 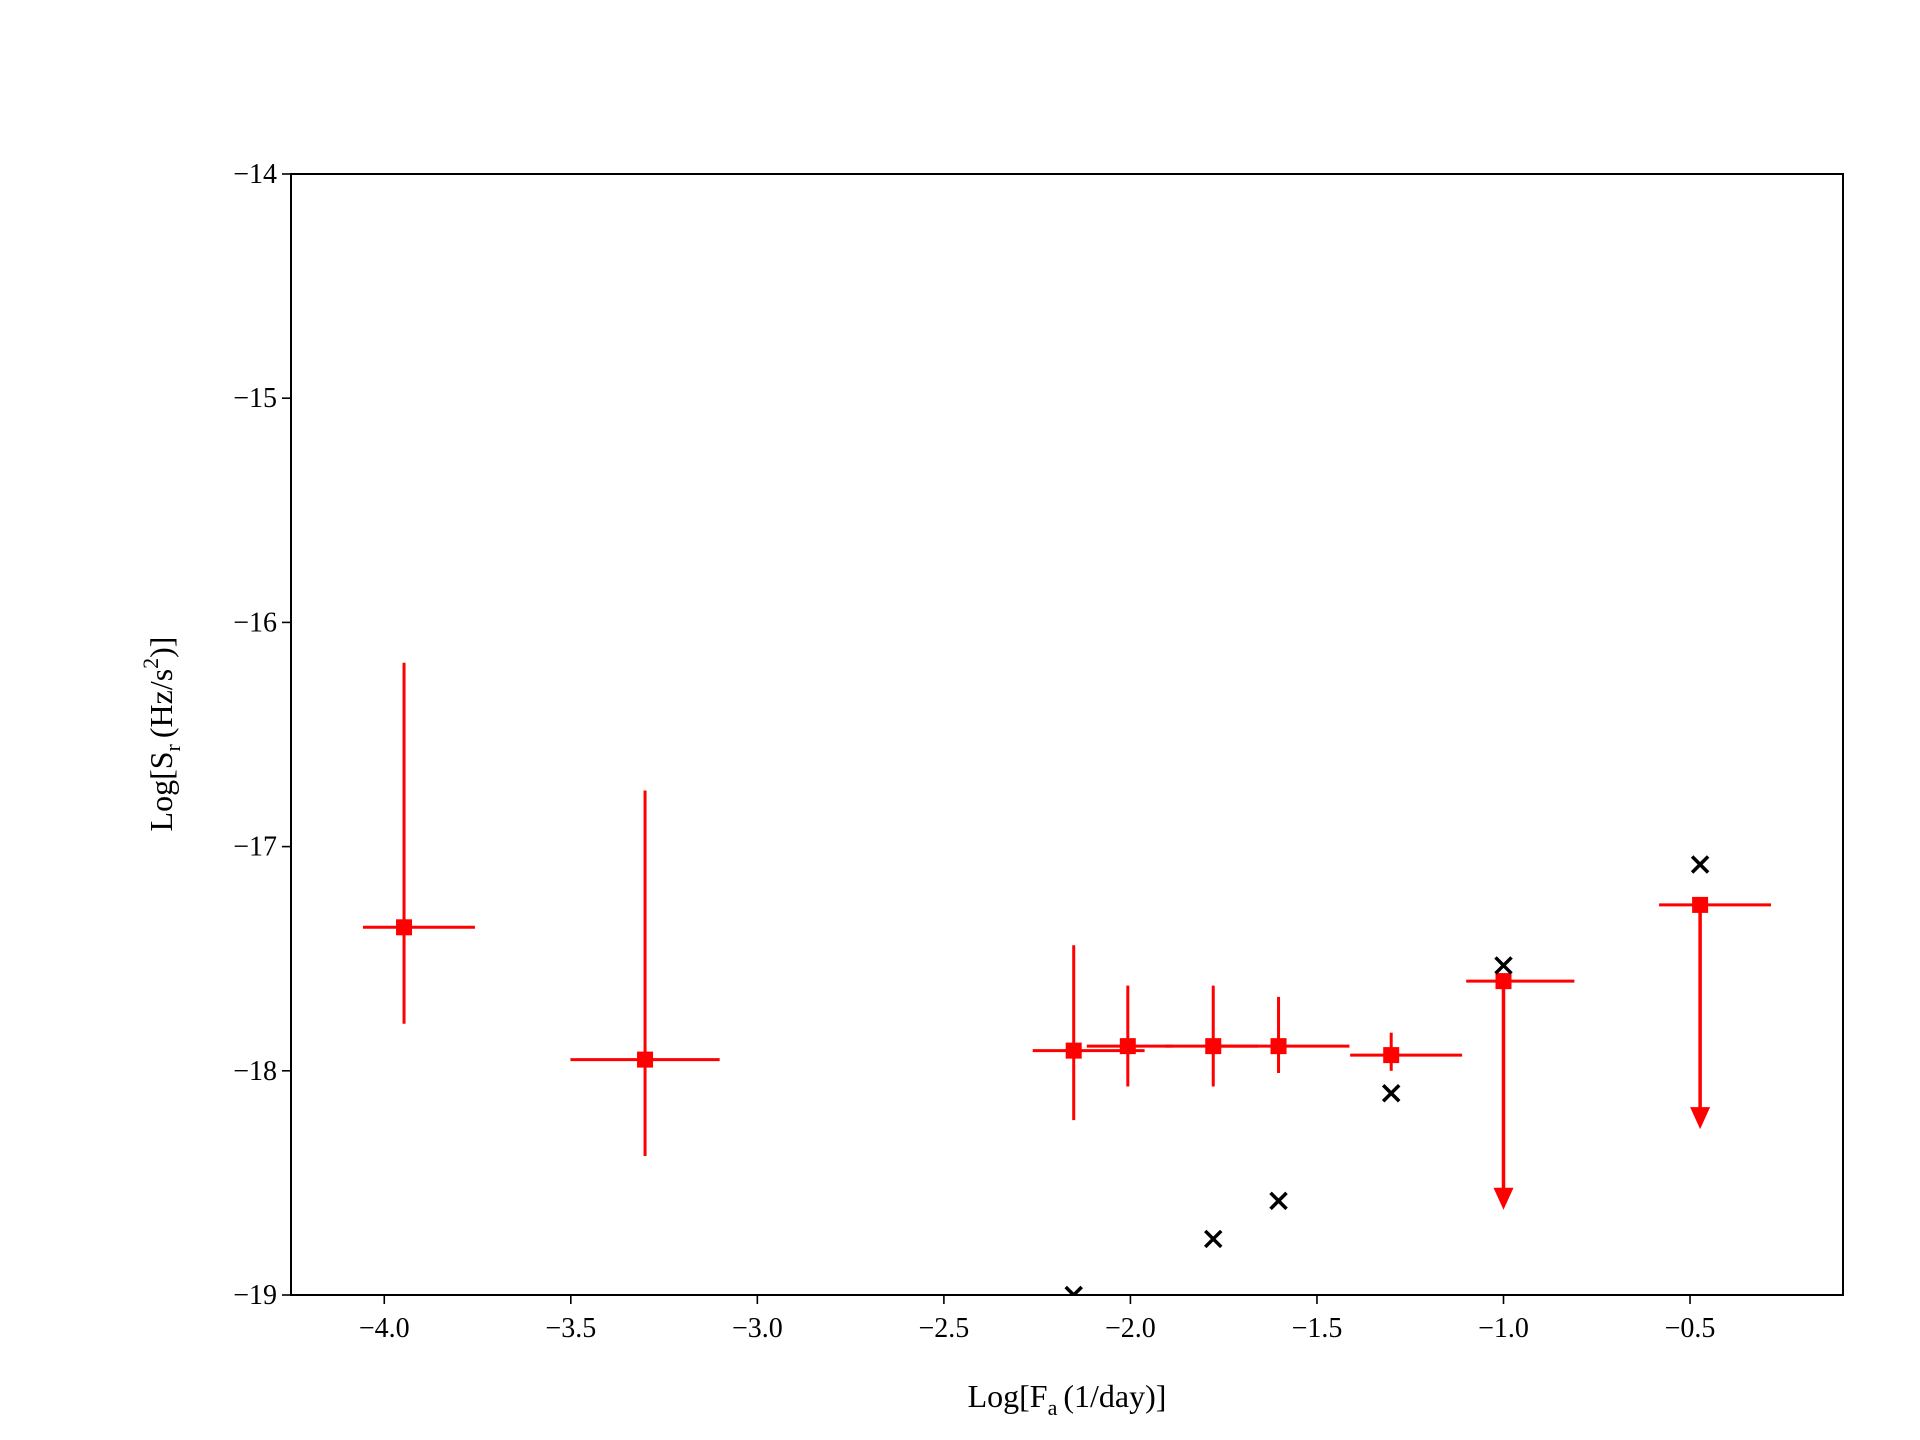 What do you see at coordinates (943, 1328) in the screenshot?
I see `x-tick-label: −2.5` at bounding box center [943, 1328].